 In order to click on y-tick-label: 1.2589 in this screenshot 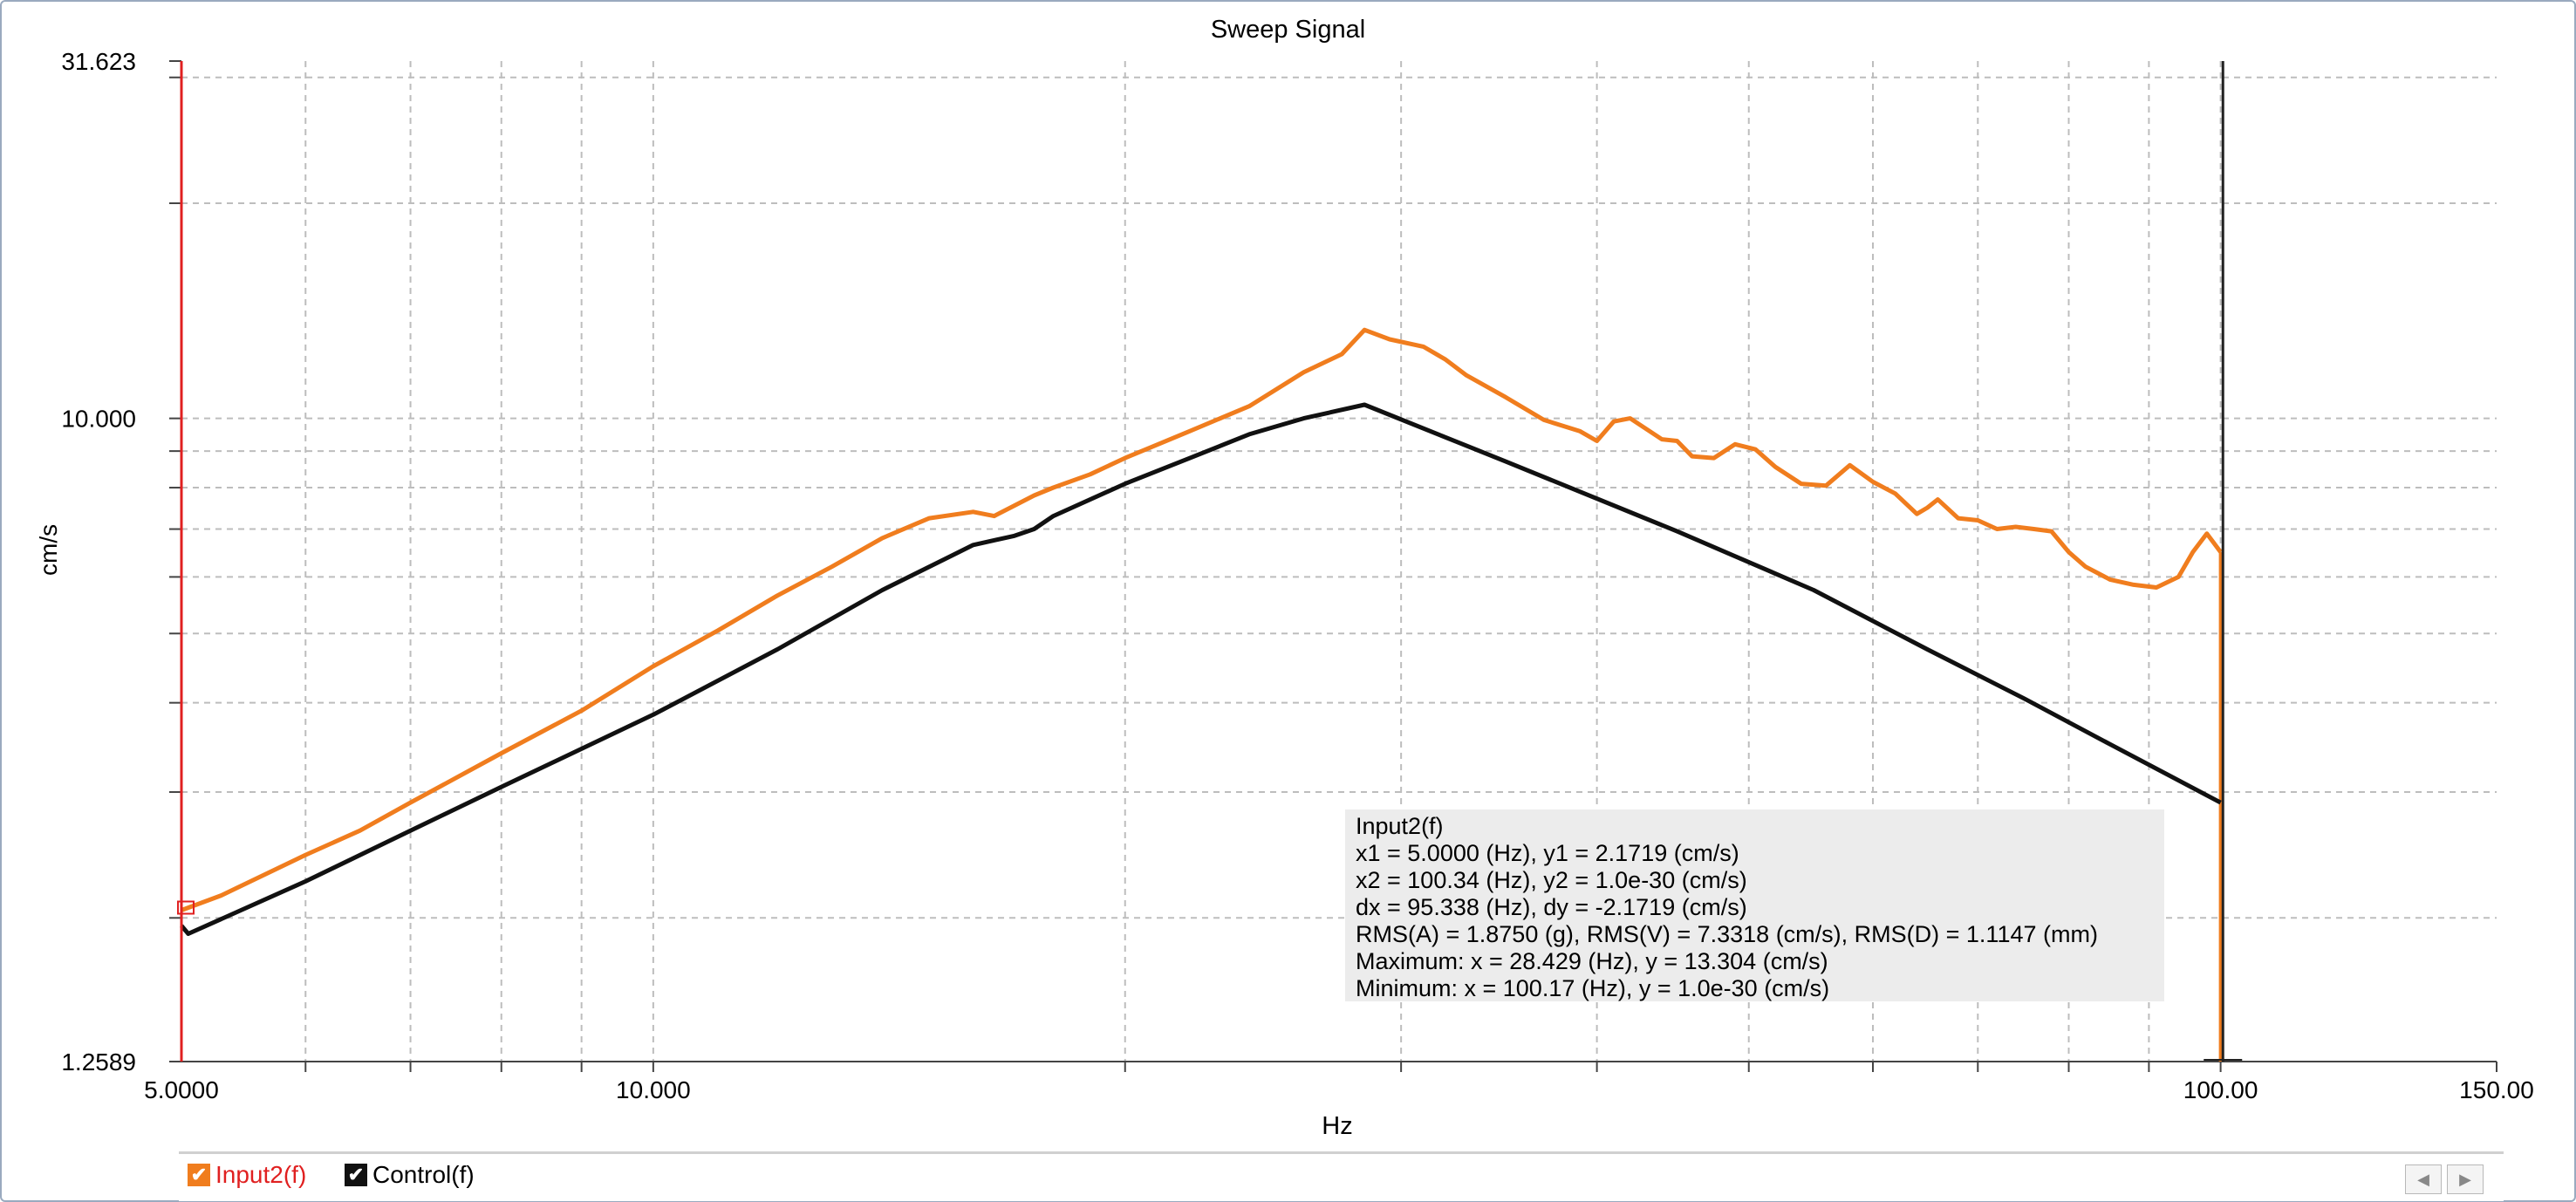, I will do `click(98, 1062)`.